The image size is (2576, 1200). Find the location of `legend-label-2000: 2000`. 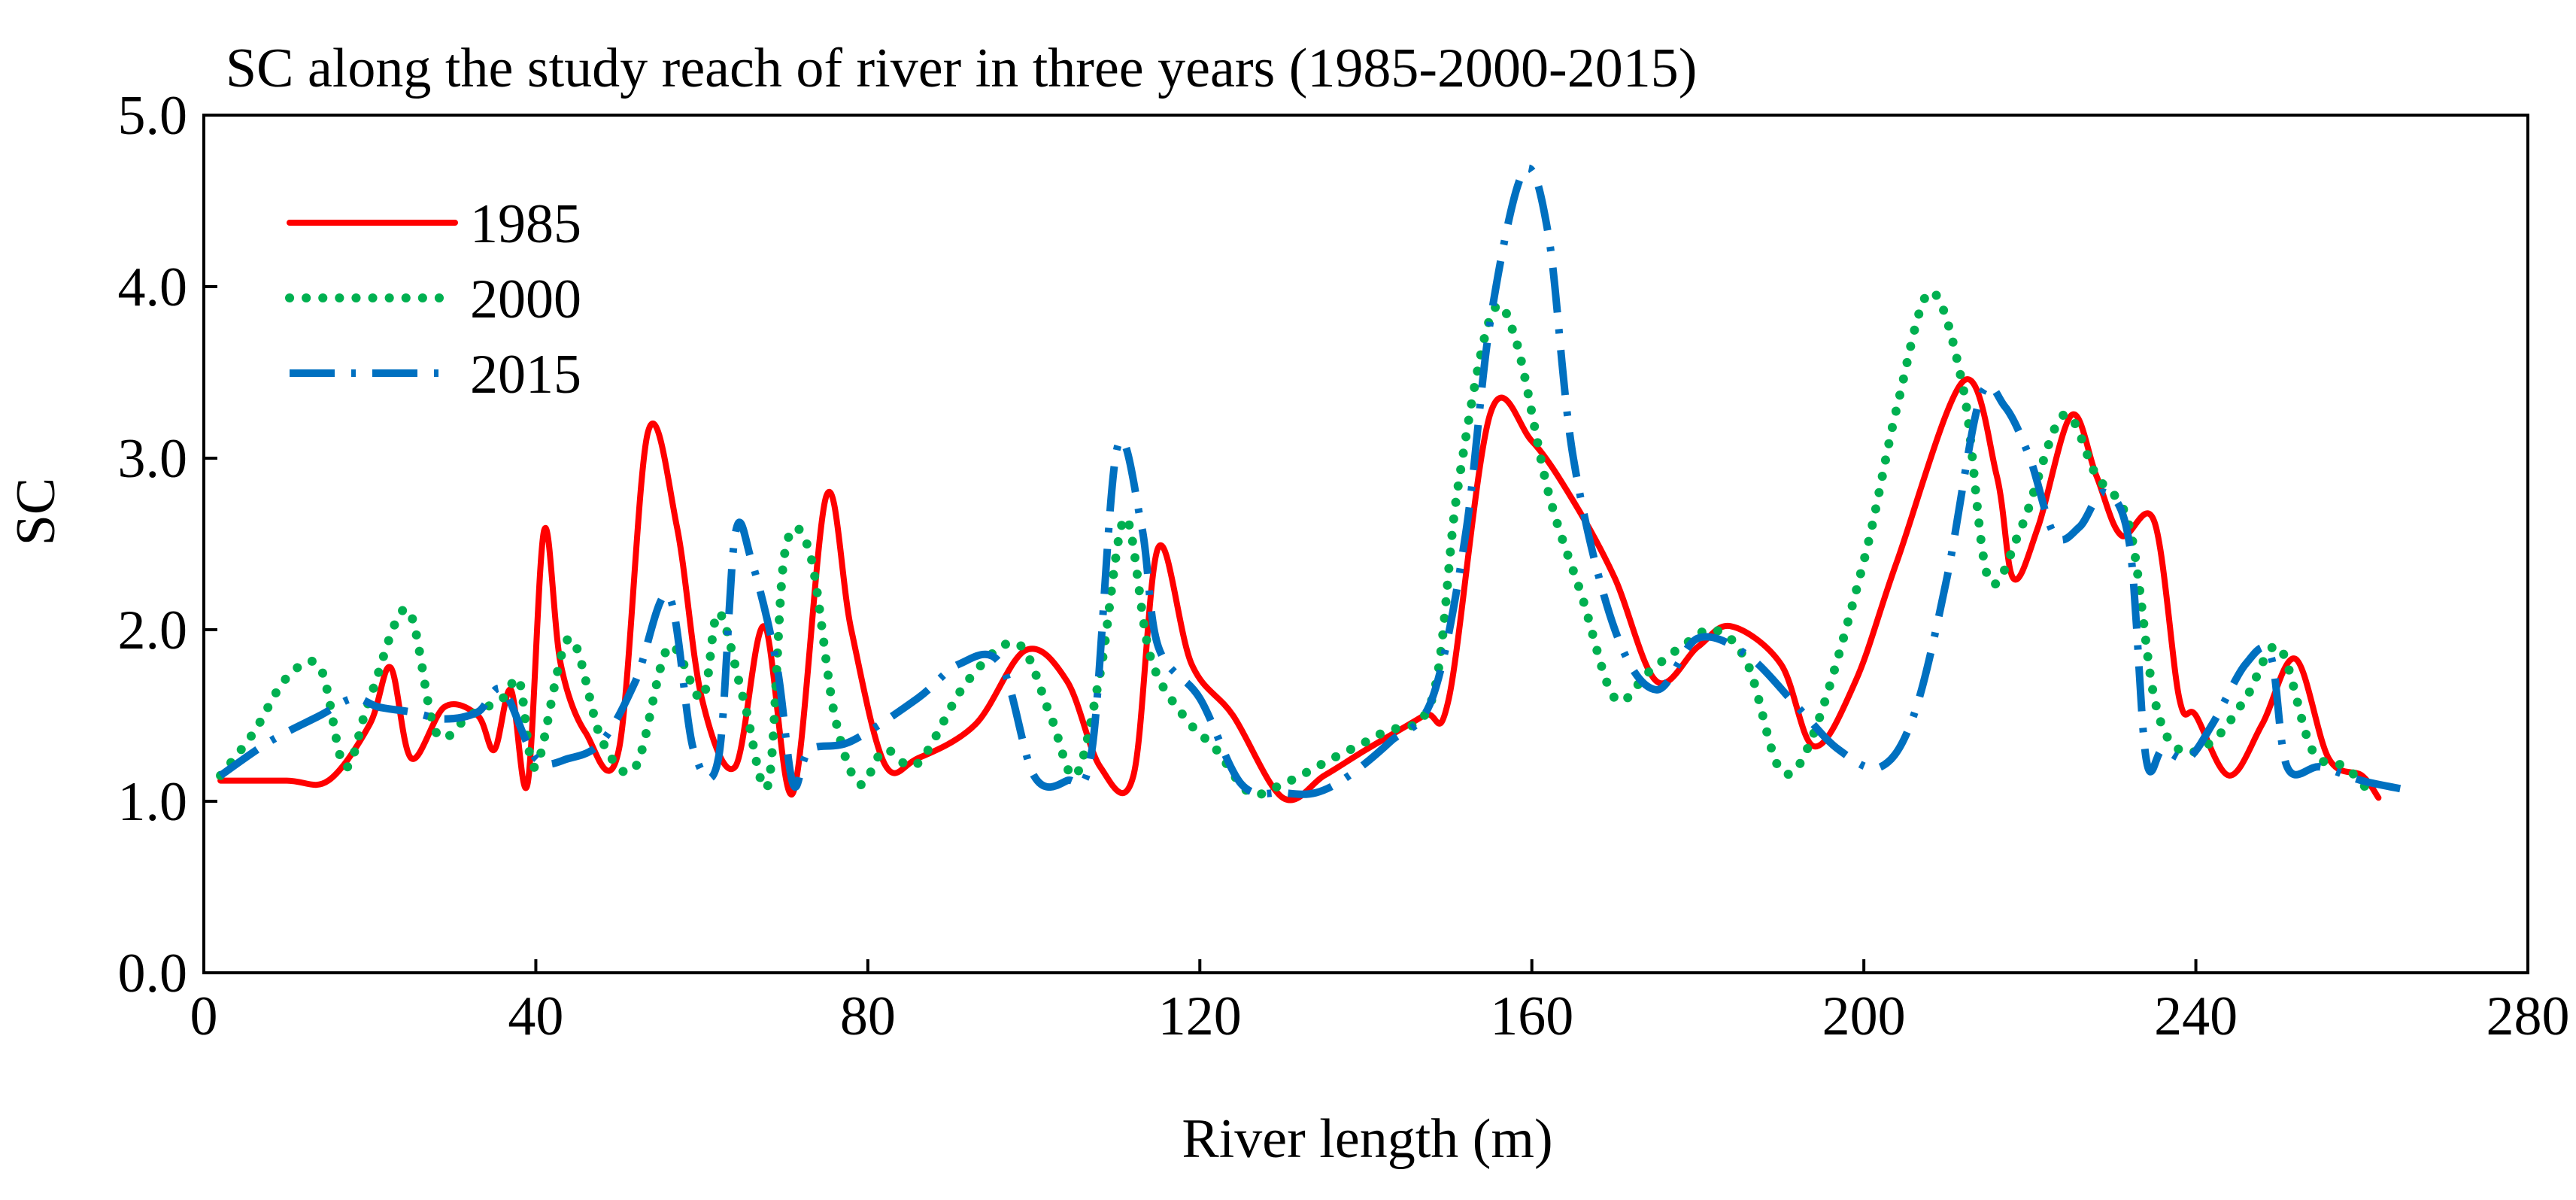

legend-label-2000: 2000 is located at coordinates (525, 299).